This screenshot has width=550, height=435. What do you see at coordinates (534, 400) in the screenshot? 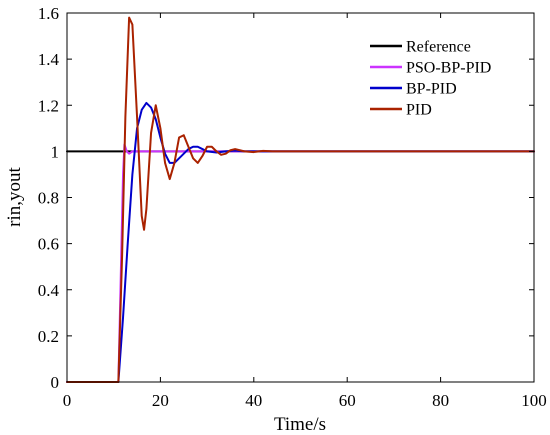
I see `x-tick-label-5: 100` at bounding box center [534, 400].